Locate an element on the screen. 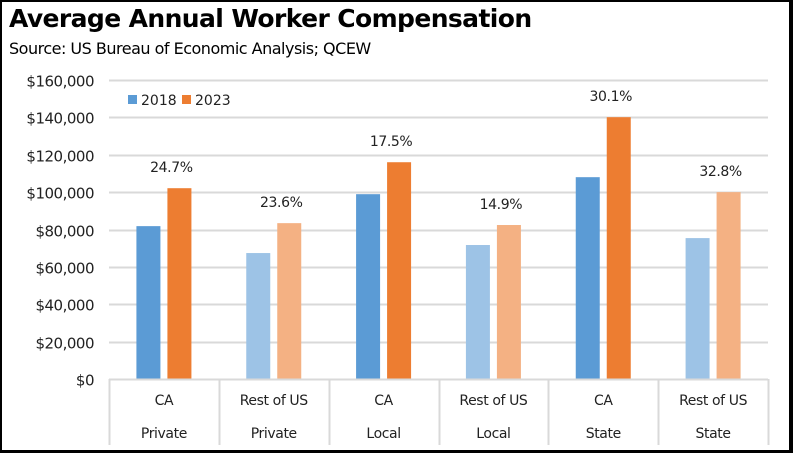 The image size is (793, 453). legend-label-2018: 2018 is located at coordinates (159, 101).